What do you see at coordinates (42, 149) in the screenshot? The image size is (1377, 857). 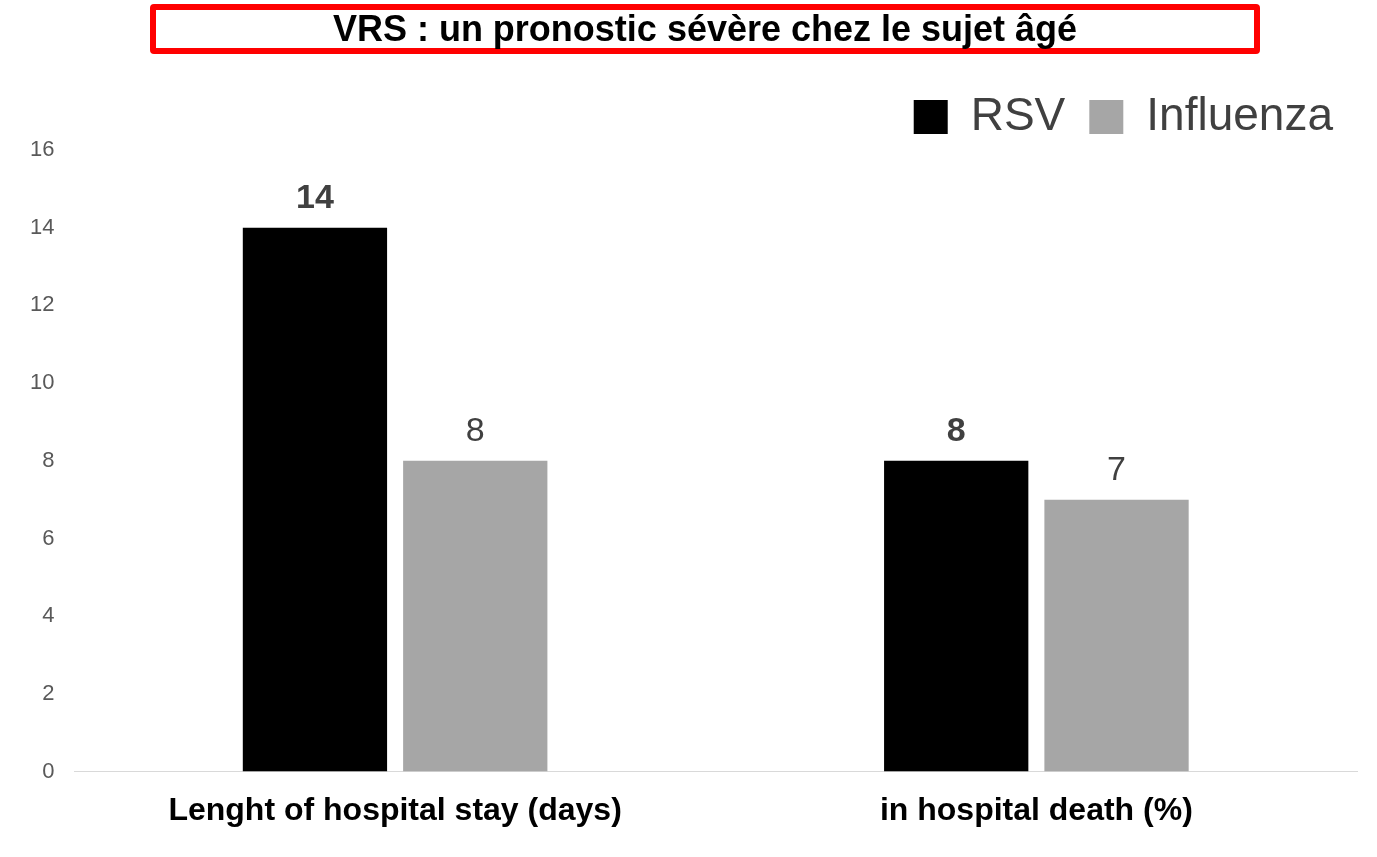 I see `y-tick-label: 16` at bounding box center [42, 149].